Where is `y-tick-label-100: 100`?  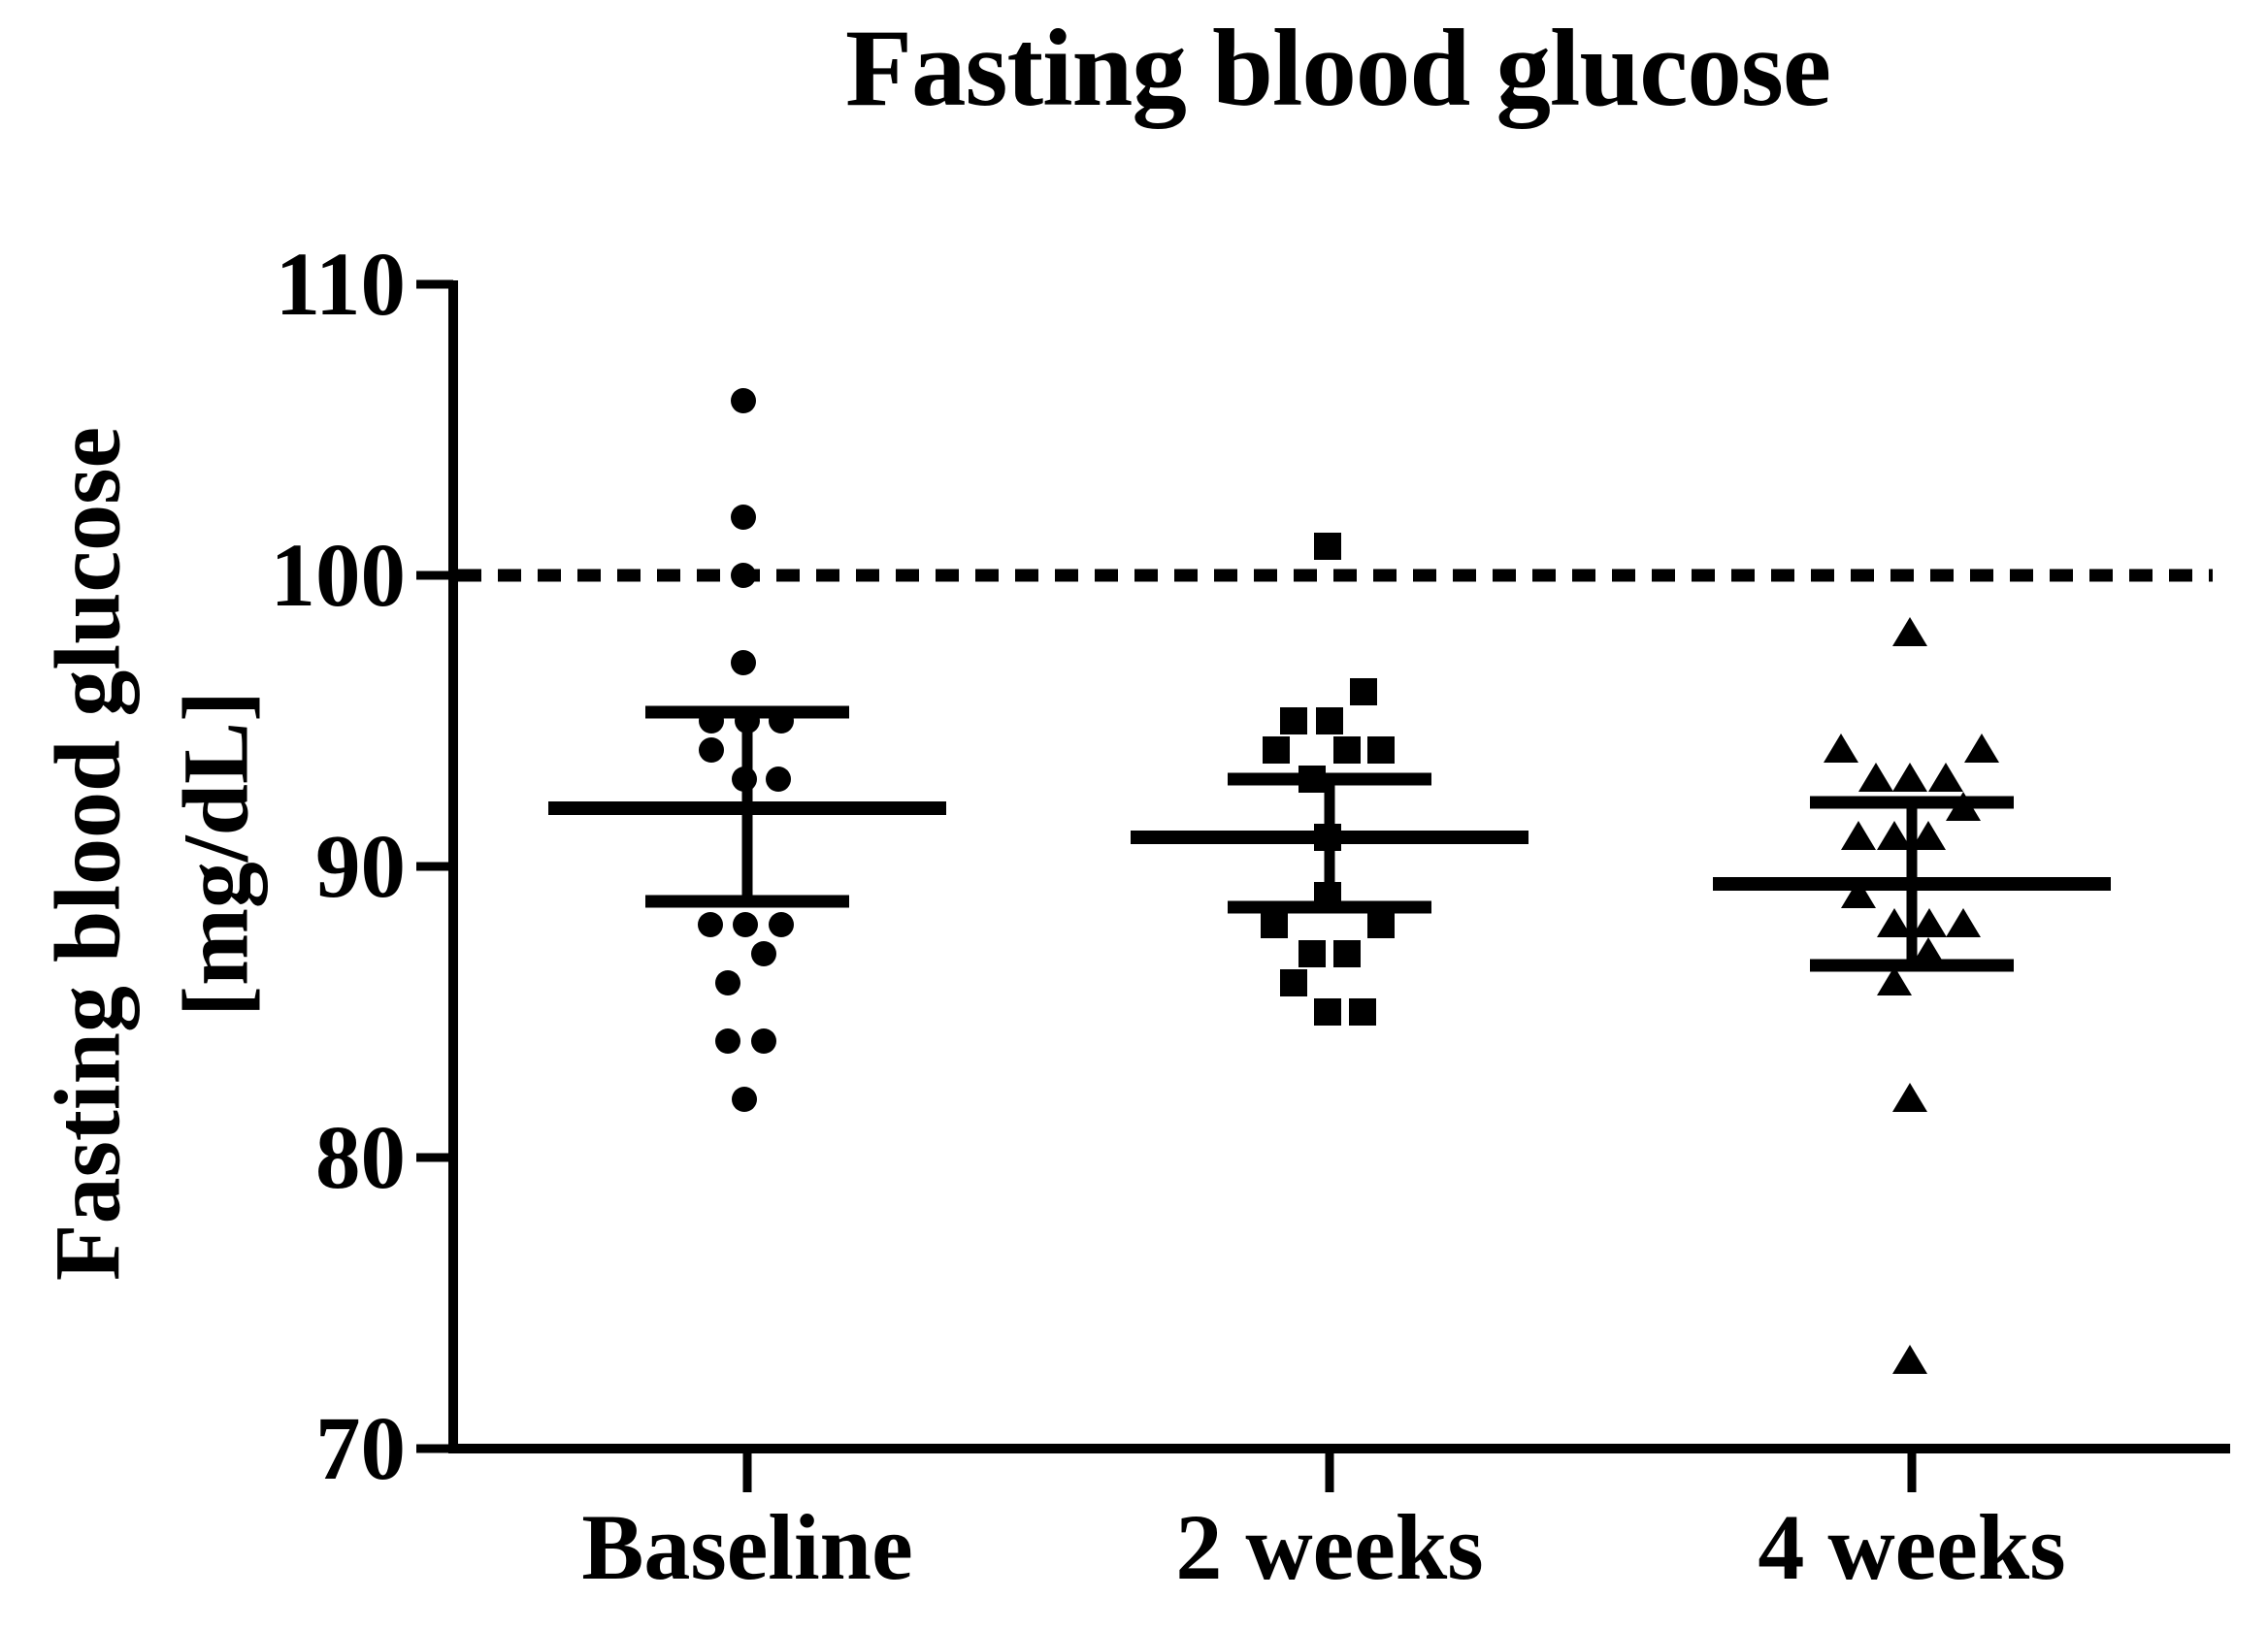
y-tick-label-100: 100 is located at coordinates (339, 576).